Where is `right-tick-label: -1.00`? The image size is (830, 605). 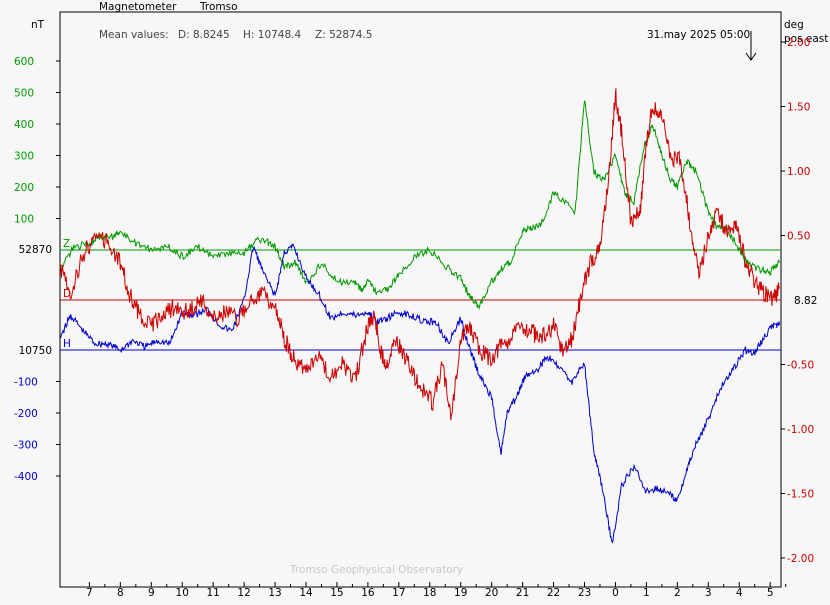
right-tick-label: -1.00 is located at coordinates (800, 430).